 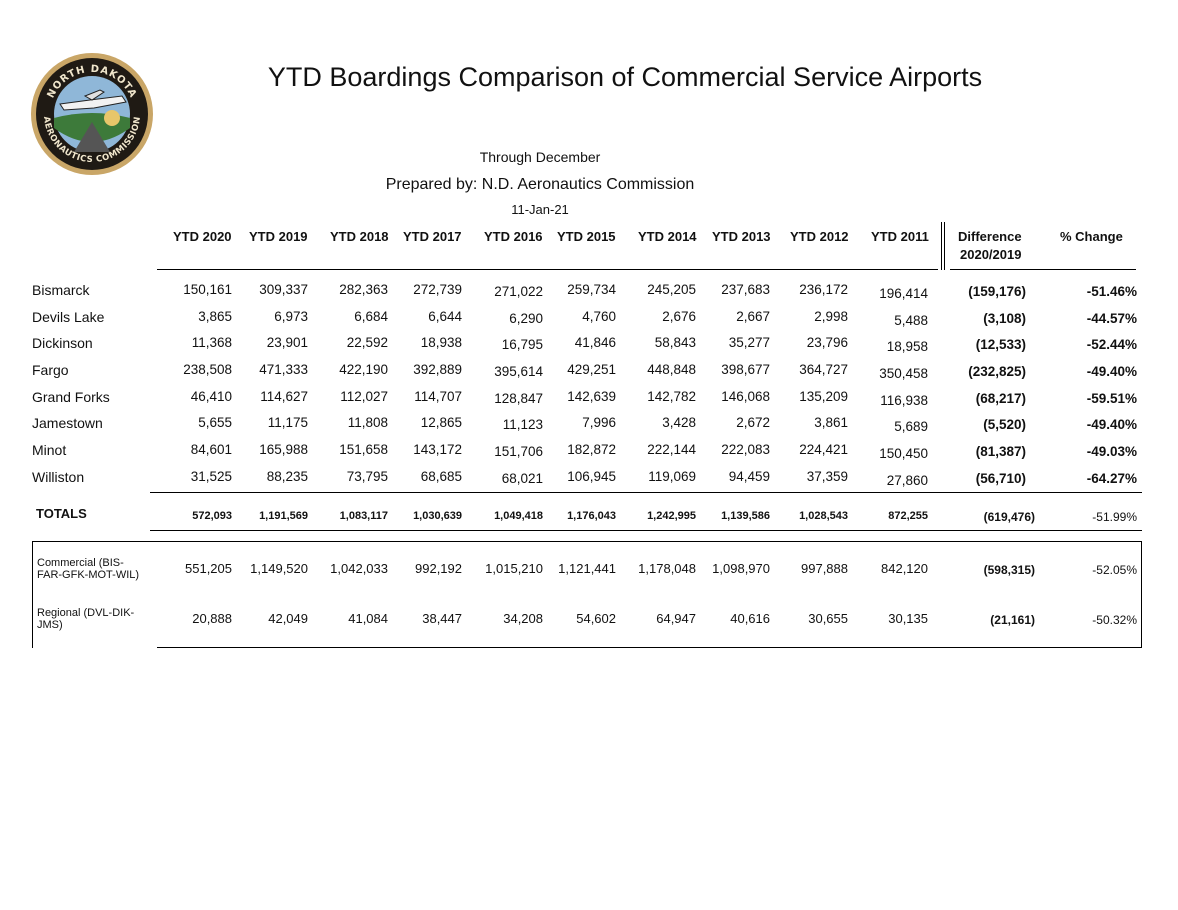 What do you see at coordinates (1111, 398) in the screenshot?
I see `percent-change-cell: -59.51%` at bounding box center [1111, 398].